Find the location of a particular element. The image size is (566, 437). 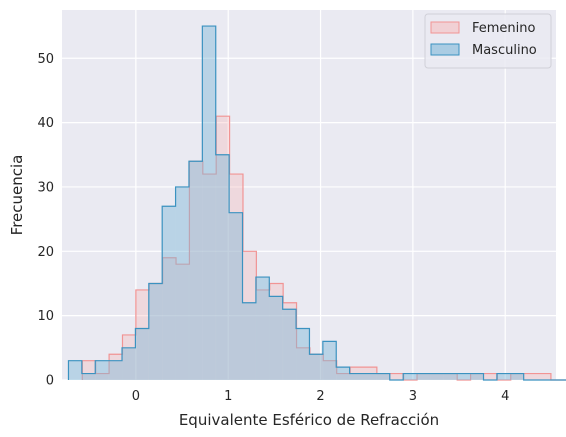

y-tick-label: 10 is located at coordinates (45, 316).